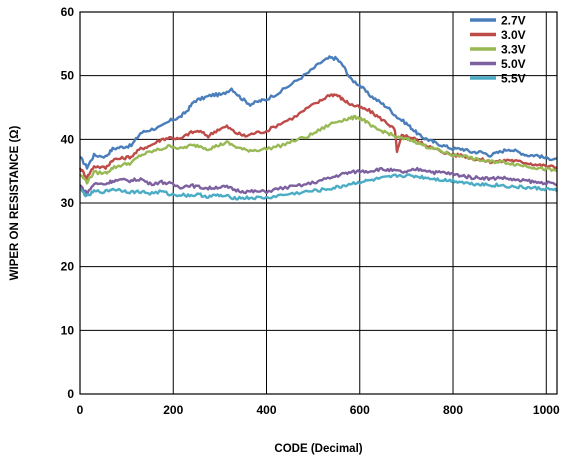 The image size is (562, 461). What do you see at coordinates (266, 410) in the screenshot?
I see `x-tick-label: 400` at bounding box center [266, 410].